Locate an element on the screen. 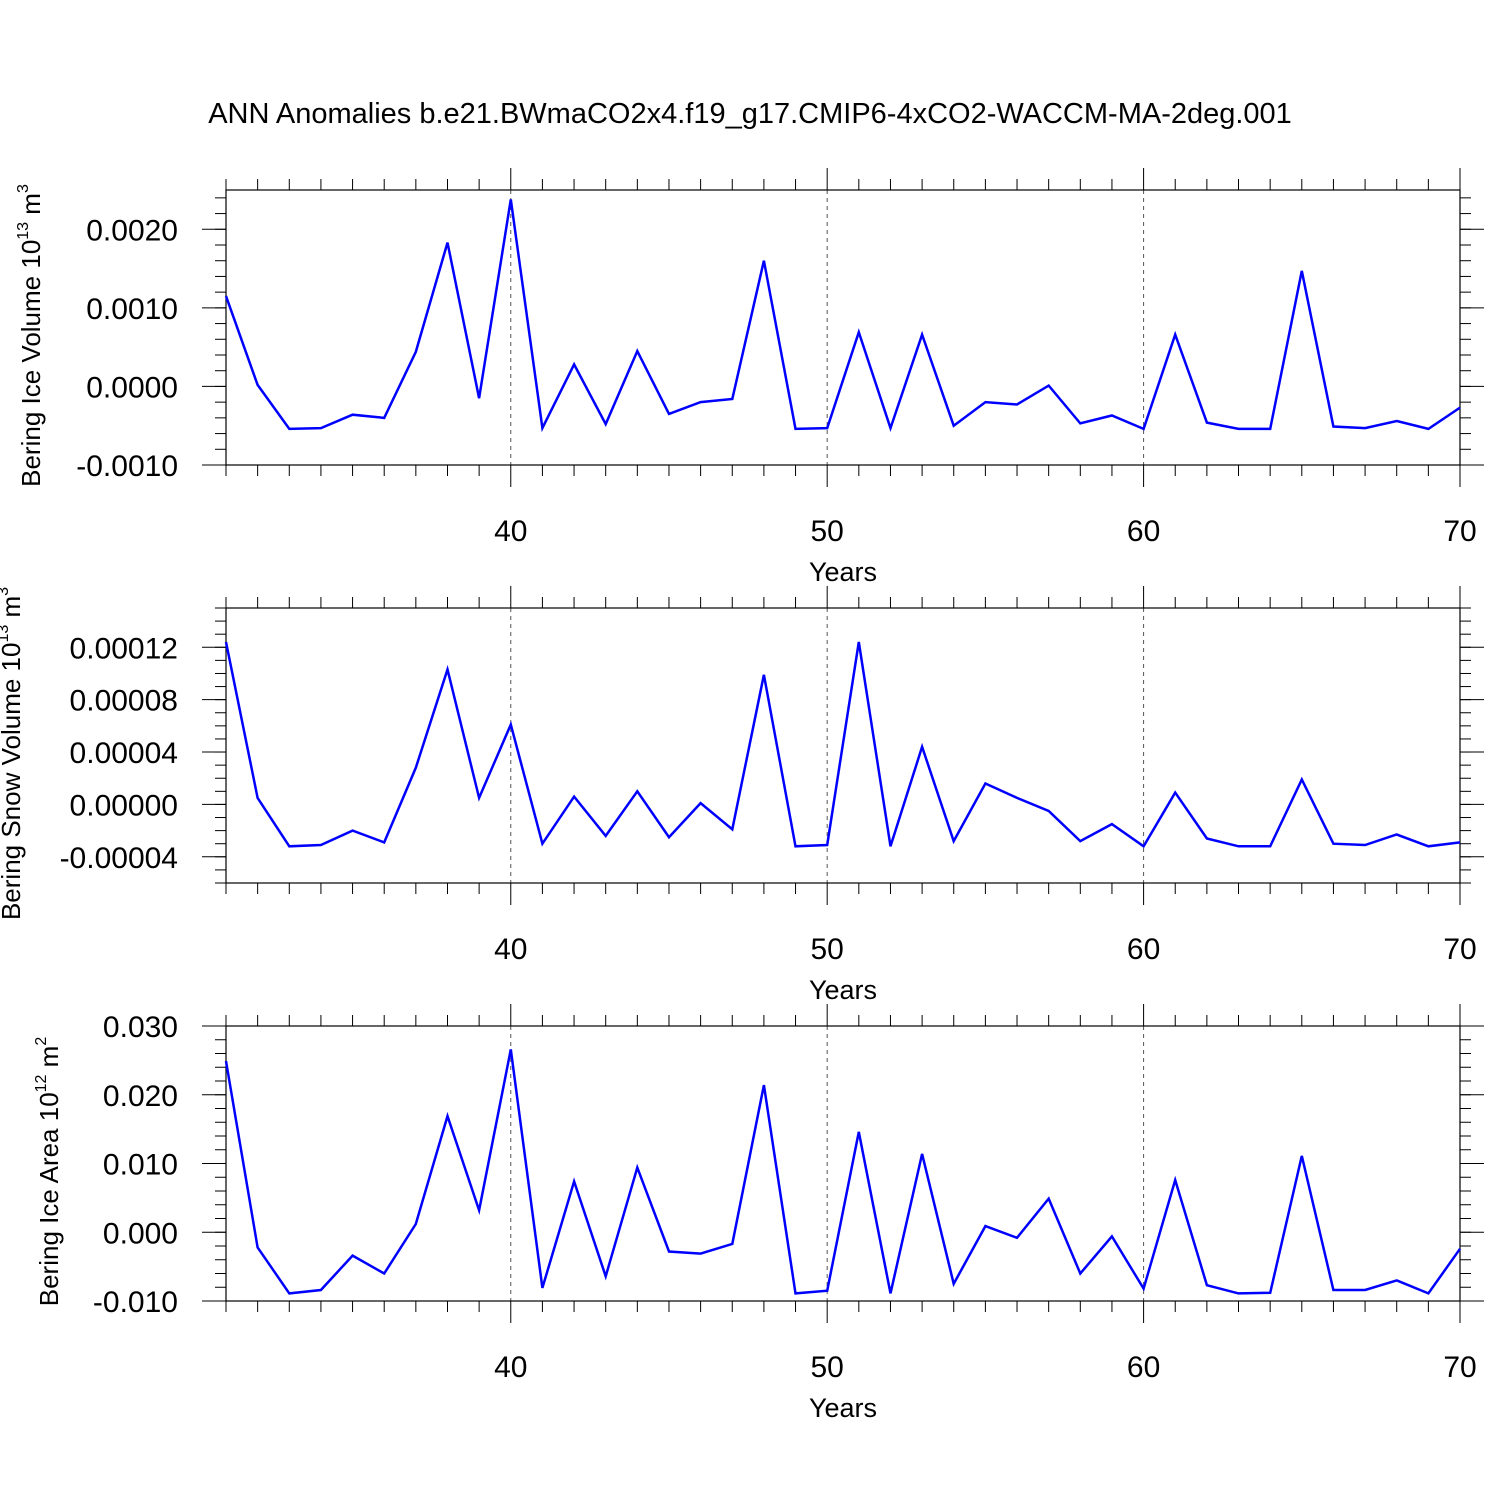 The image size is (1500, 1500). y-axis-label-name: Bering Ice Volume is located at coordinates (31, 378).